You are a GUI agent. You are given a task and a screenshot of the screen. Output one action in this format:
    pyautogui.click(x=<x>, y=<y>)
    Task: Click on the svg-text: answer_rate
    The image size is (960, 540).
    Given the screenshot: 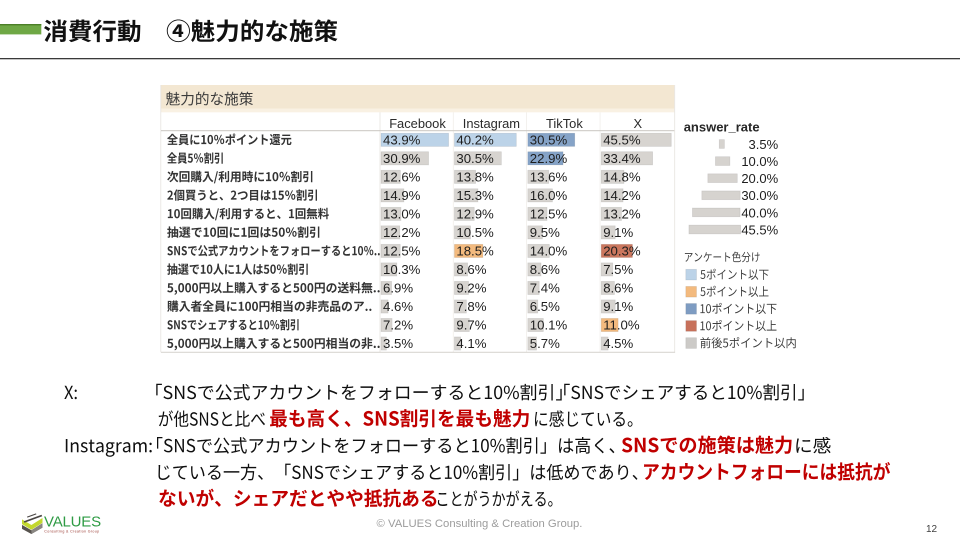 What is the action you would take?
    pyautogui.click(x=722, y=126)
    